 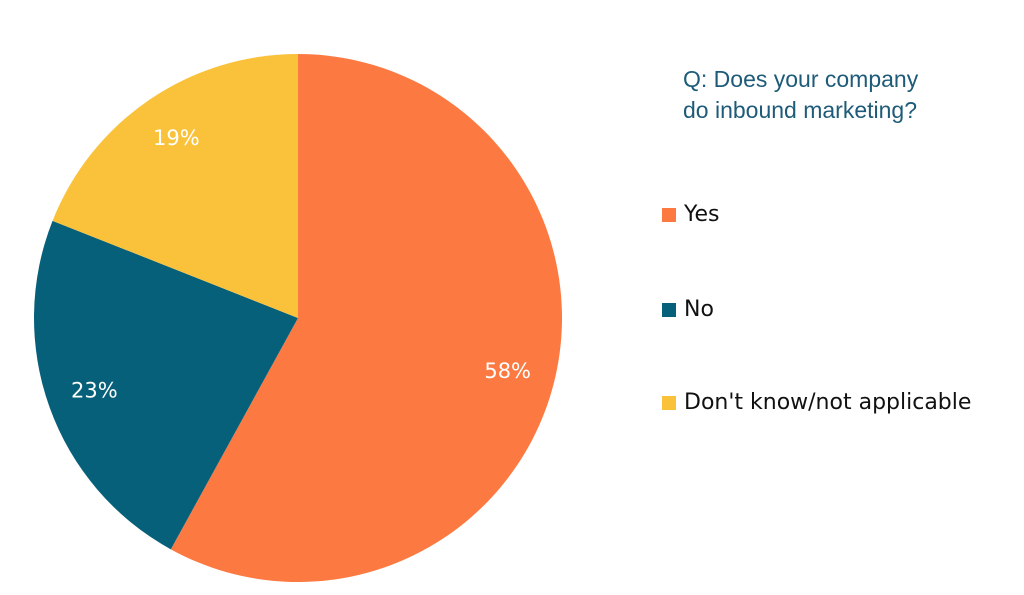 I want to click on chart-question-line-2: do inbound marketing?, so click(x=800, y=110).